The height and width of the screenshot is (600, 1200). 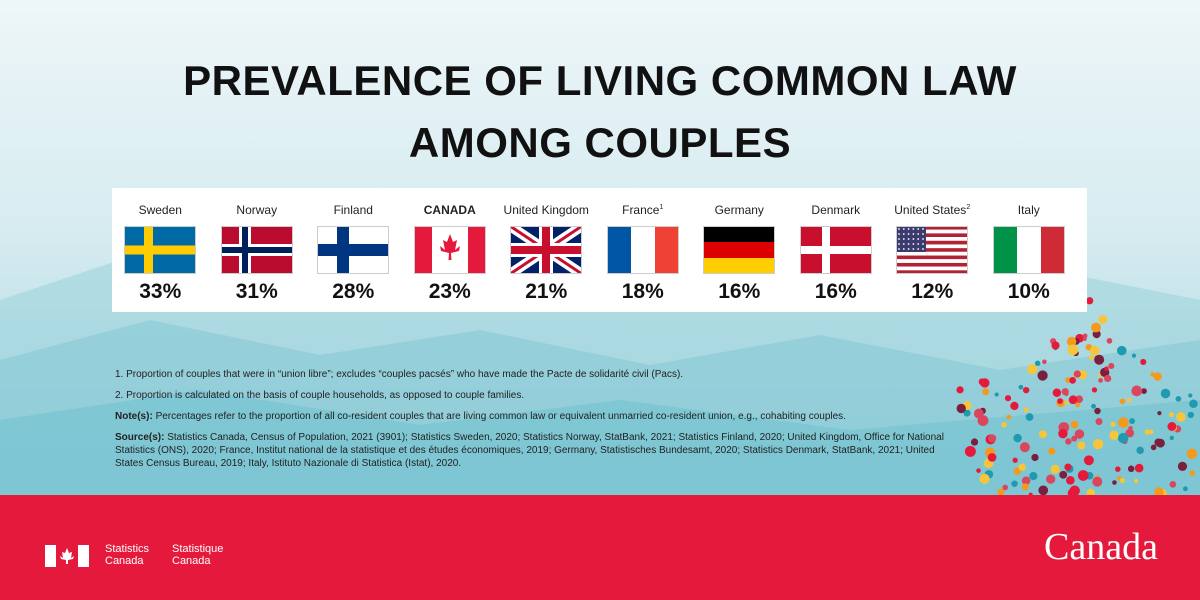 What do you see at coordinates (160, 291) in the screenshot?
I see `percentage: 33%` at bounding box center [160, 291].